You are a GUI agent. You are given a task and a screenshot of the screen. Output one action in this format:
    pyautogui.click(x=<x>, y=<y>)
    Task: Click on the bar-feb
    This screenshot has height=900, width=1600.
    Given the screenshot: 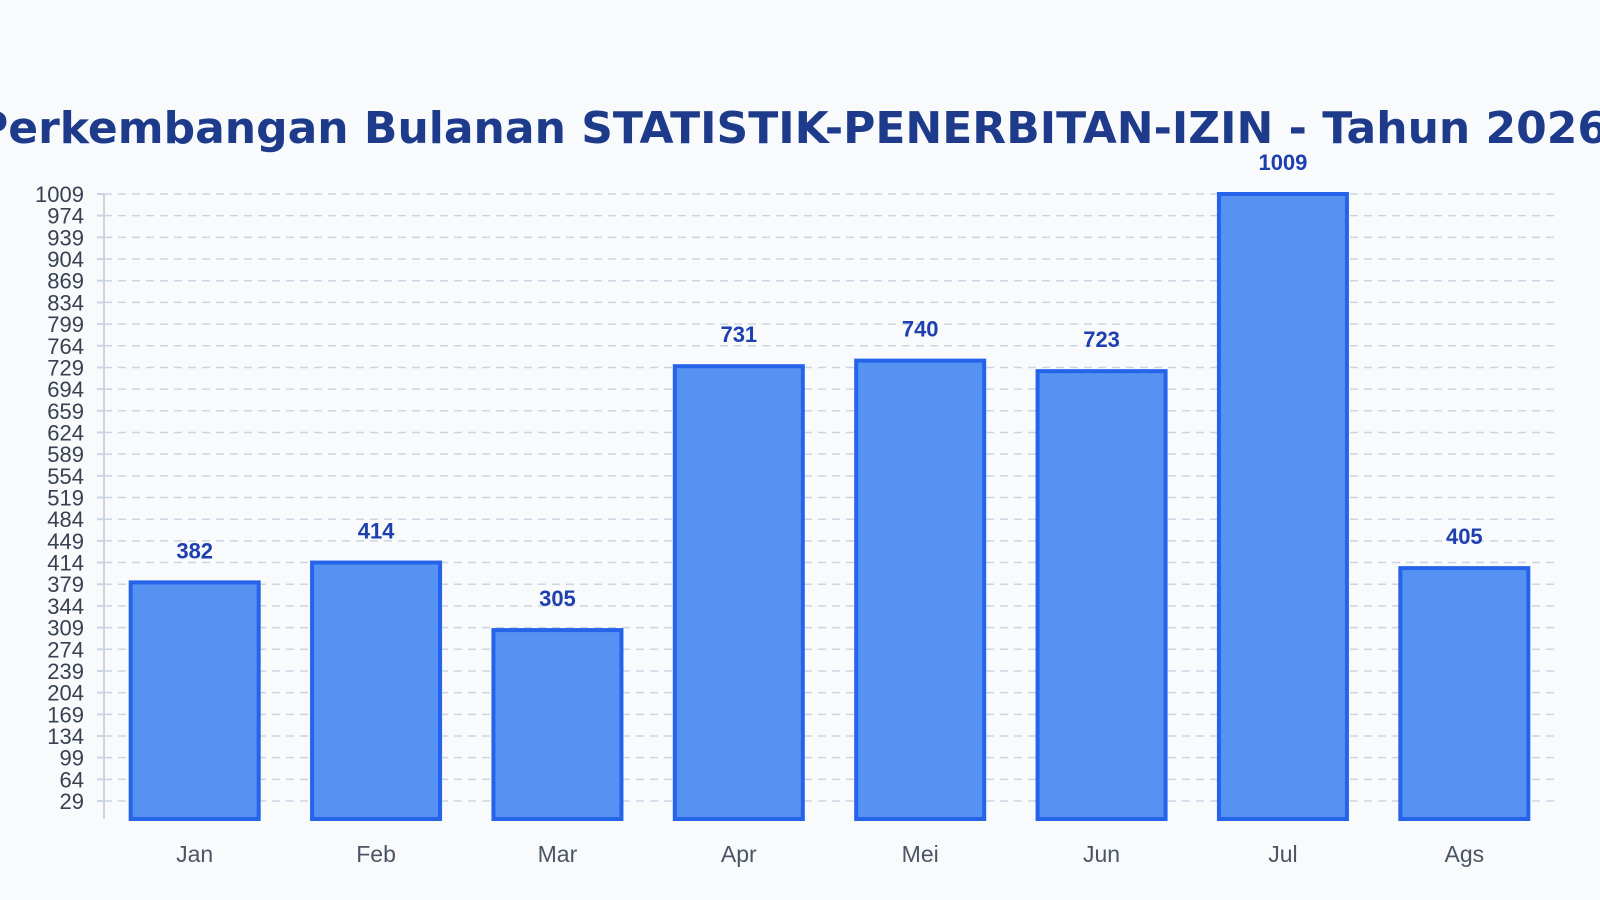 What is the action you would take?
    pyautogui.click(x=376, y=690)
    